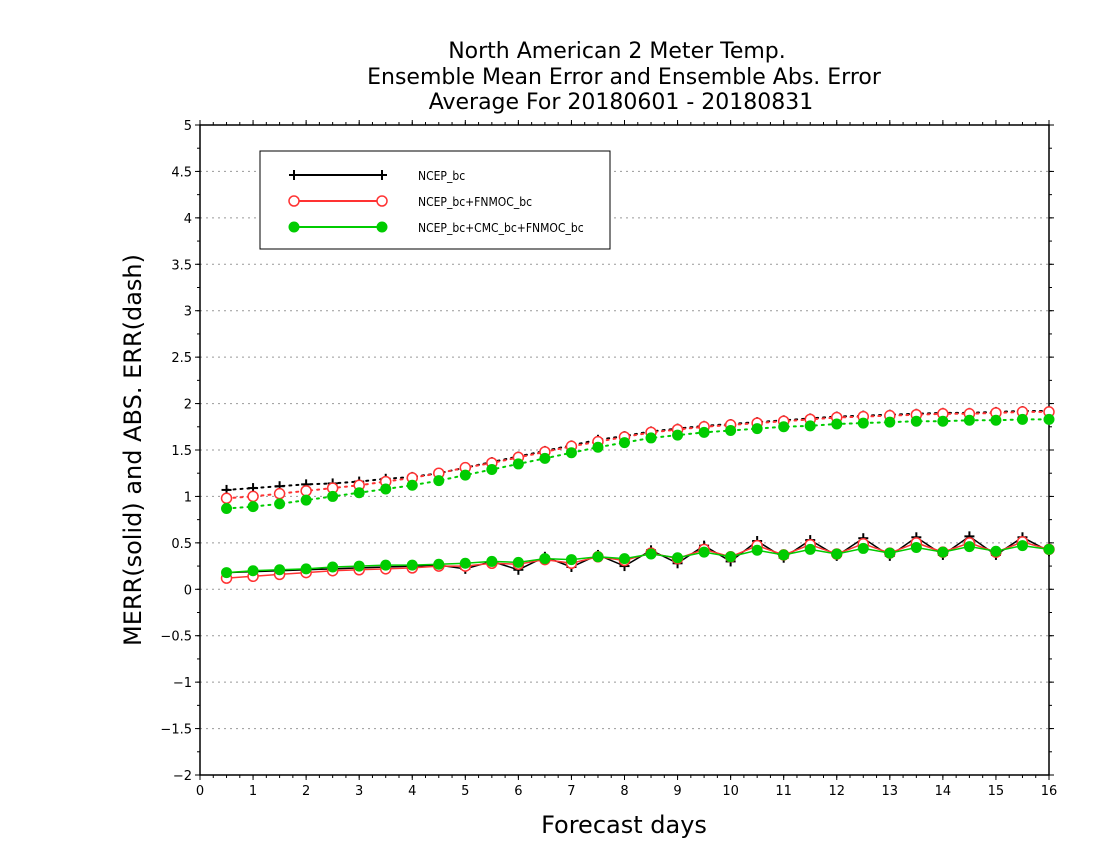  I want to click on x-tick-label: 11, so click(783, 791).